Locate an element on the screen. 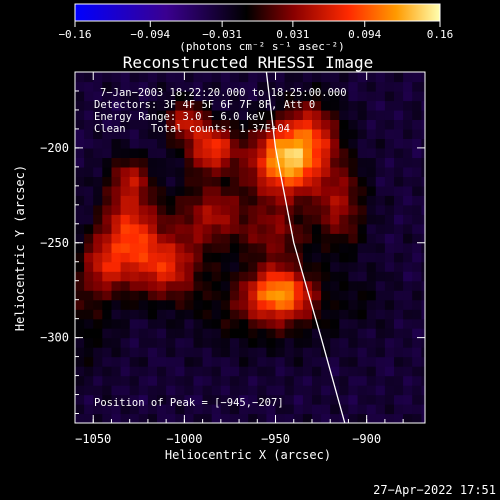 The height and width of the screenshot is (500, 500). y-tick-label: −200 is located at coordinates (54, 148).